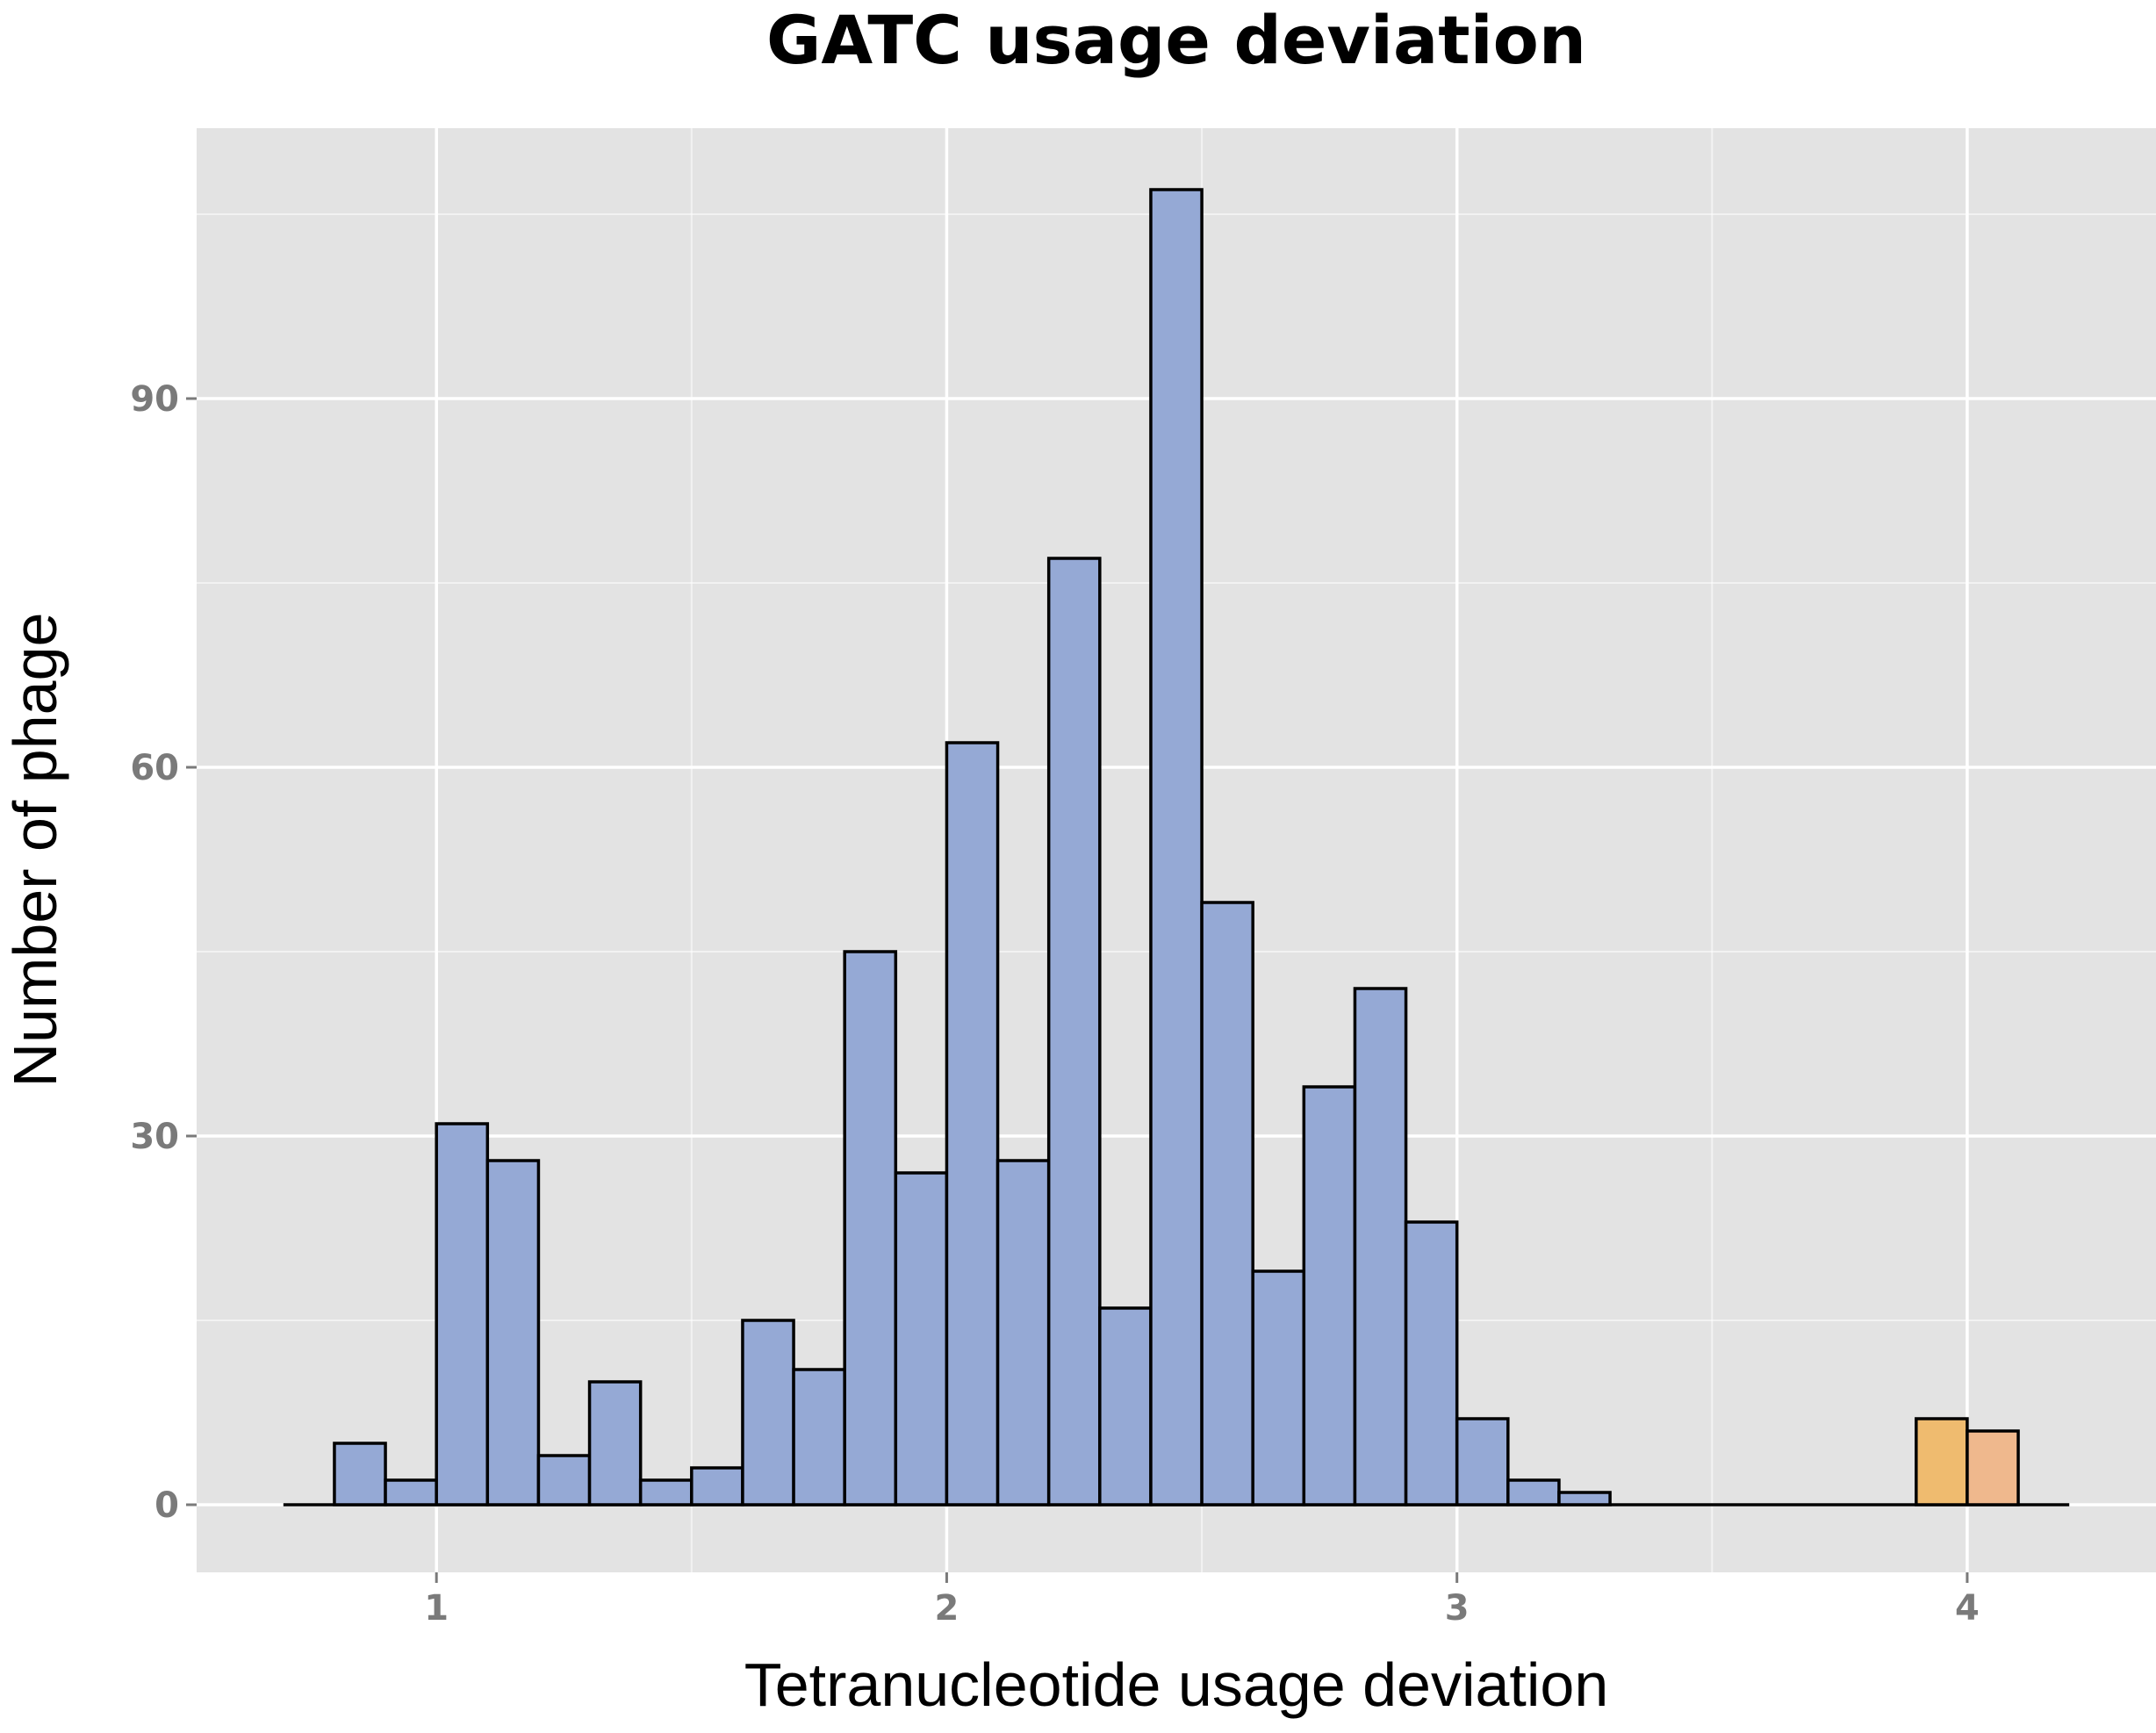  Describe the element at coordinates (167, 1505) in the screenshot. I see `y-tick-label: 0` at that location.